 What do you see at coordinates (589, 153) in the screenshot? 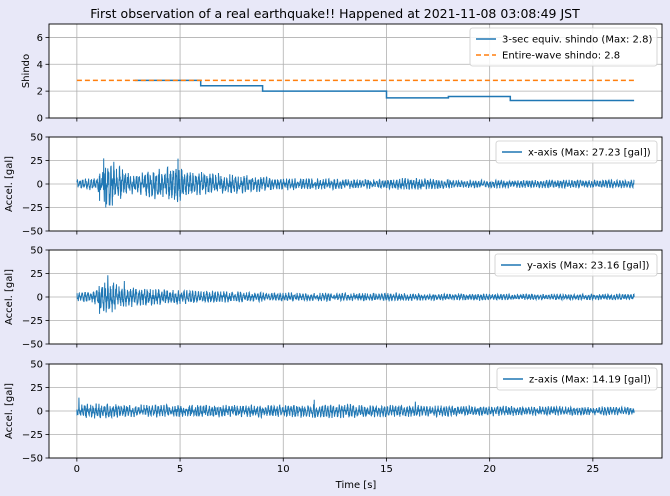
I see `legend-label: x-axis (Max: 27.23 [gal])` at bounding box center [589, 153].